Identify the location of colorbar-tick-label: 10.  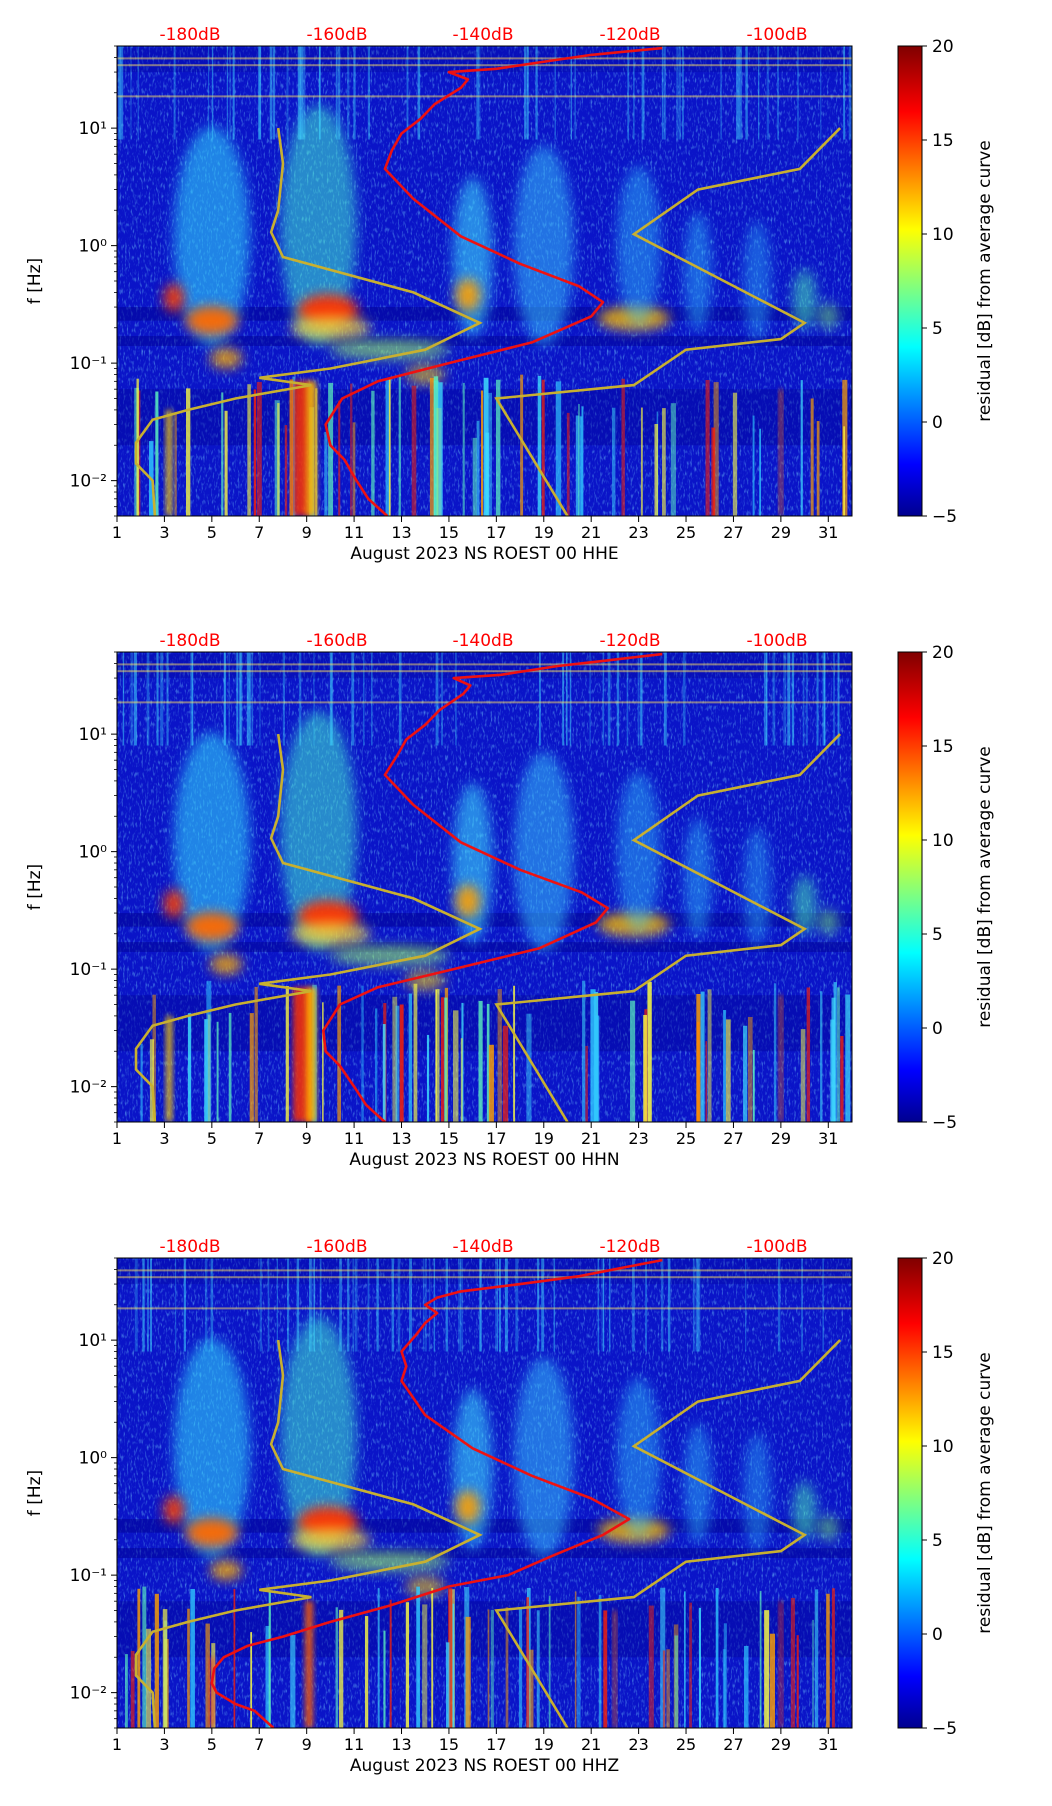
(943, 841).